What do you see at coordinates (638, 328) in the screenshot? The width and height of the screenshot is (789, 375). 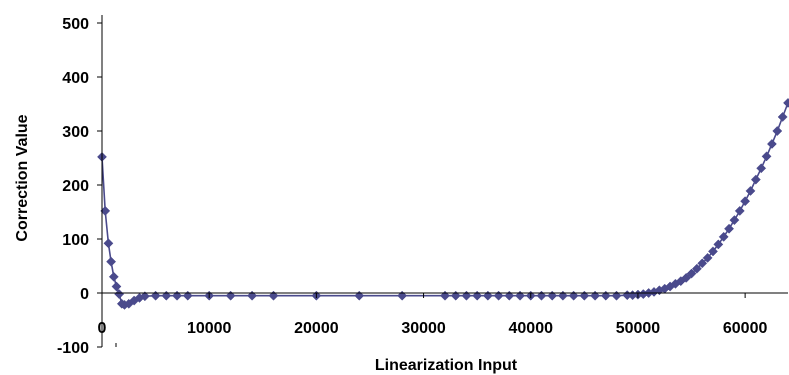 I see `x-tick-label: 50000` at bounding box center [638, 328].